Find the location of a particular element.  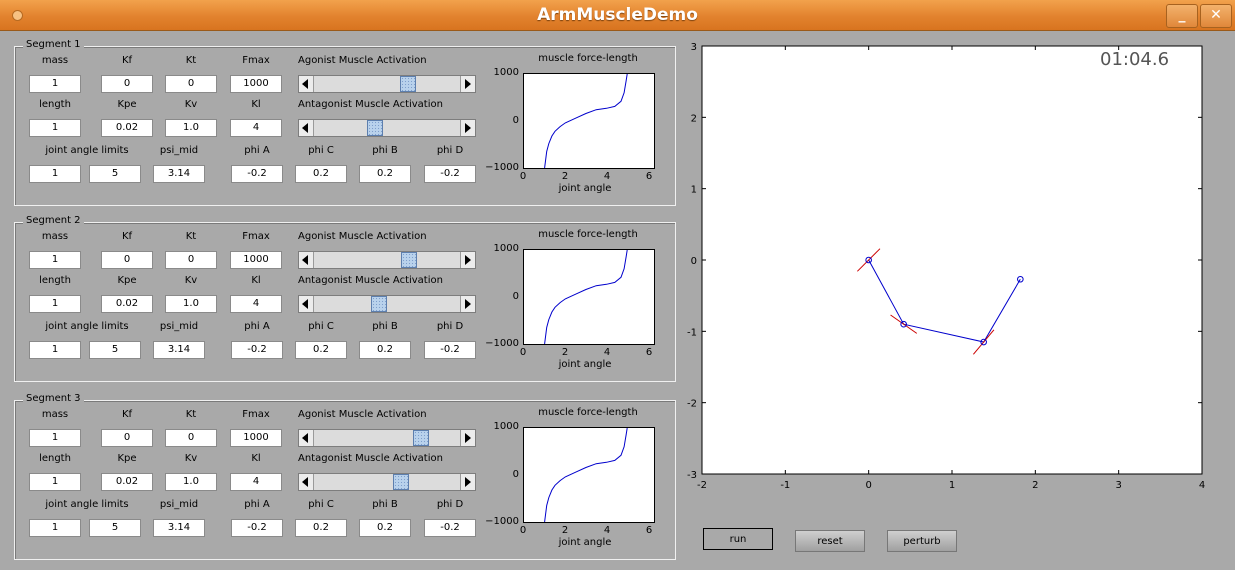

force-xtick-label: 2 is located at coordinates (565, 352).